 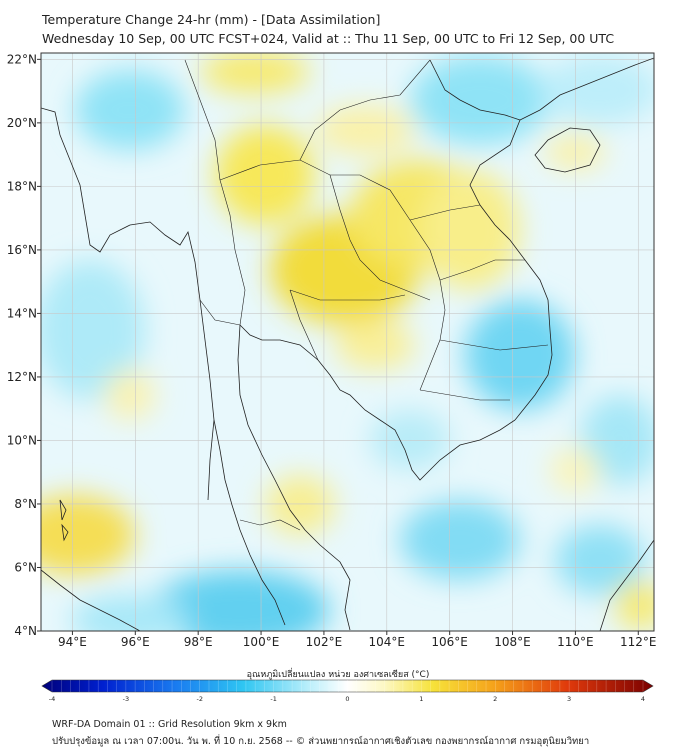 What do you see at coordinates (22, 377) in the screenshot?
I see `lat-tick-label: 12°N` at bounding box center [22, 377].